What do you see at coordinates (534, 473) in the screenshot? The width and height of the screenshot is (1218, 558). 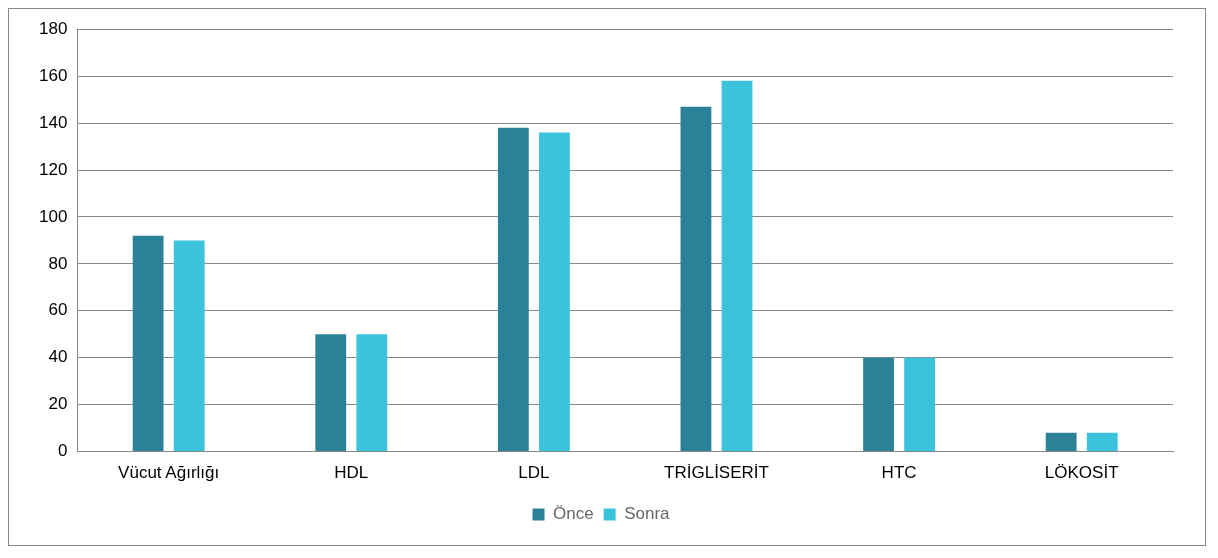 I see `x-tick-label: LDL` at bounding box center [534, 473].